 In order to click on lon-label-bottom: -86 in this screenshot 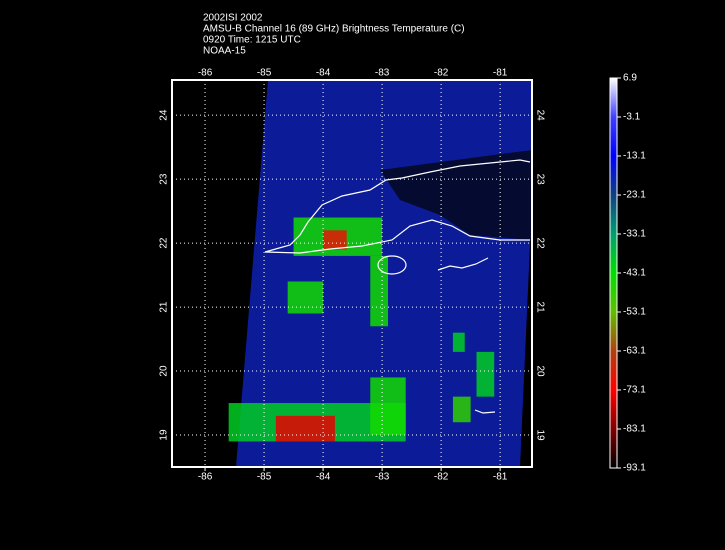, I will do `click(205, 477)`.